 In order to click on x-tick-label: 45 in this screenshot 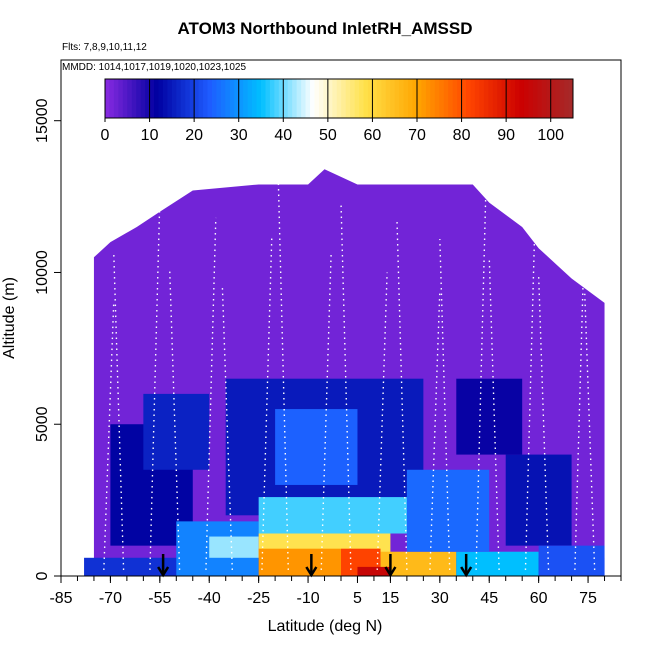, I will do `click(489, 598)`.